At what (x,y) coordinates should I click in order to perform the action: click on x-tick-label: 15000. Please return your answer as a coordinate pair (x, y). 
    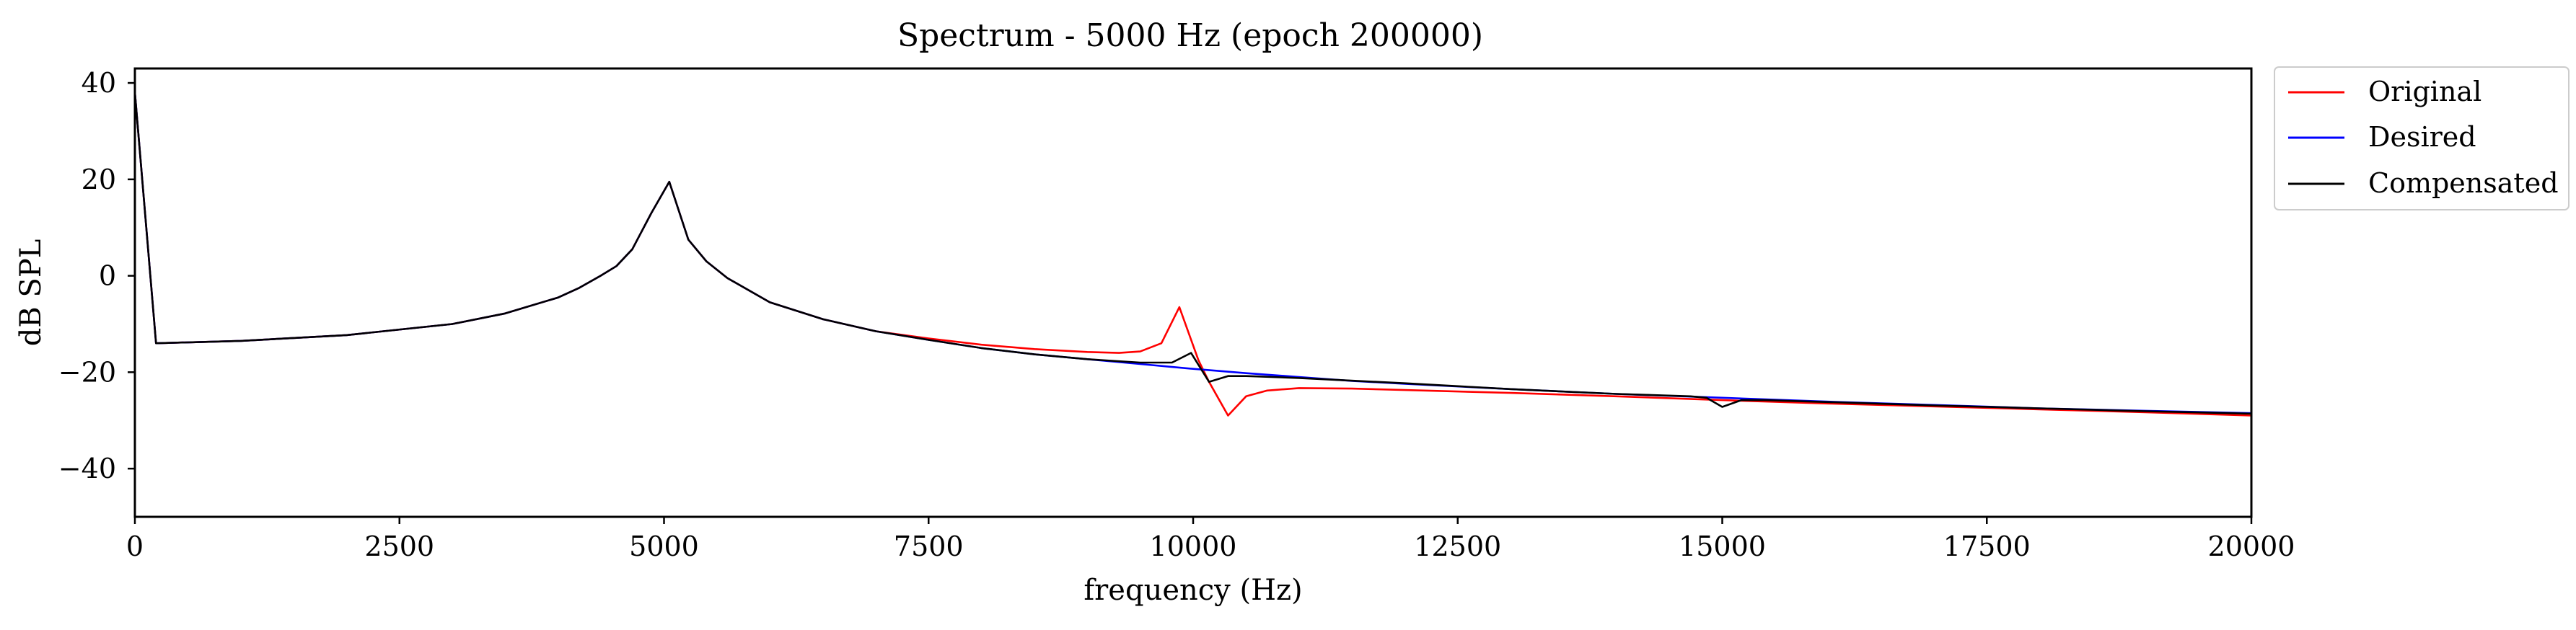
    Looking at the image, I should click on (1722, 546).